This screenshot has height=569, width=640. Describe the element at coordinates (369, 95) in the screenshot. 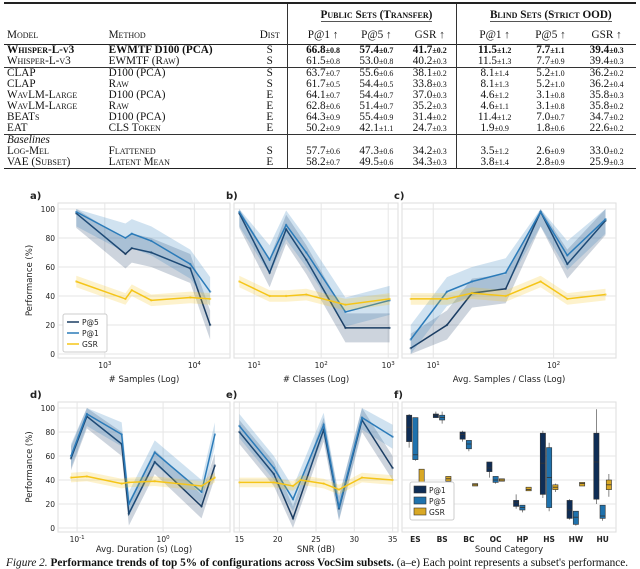

I see `mean-value: 54.4` at that location.